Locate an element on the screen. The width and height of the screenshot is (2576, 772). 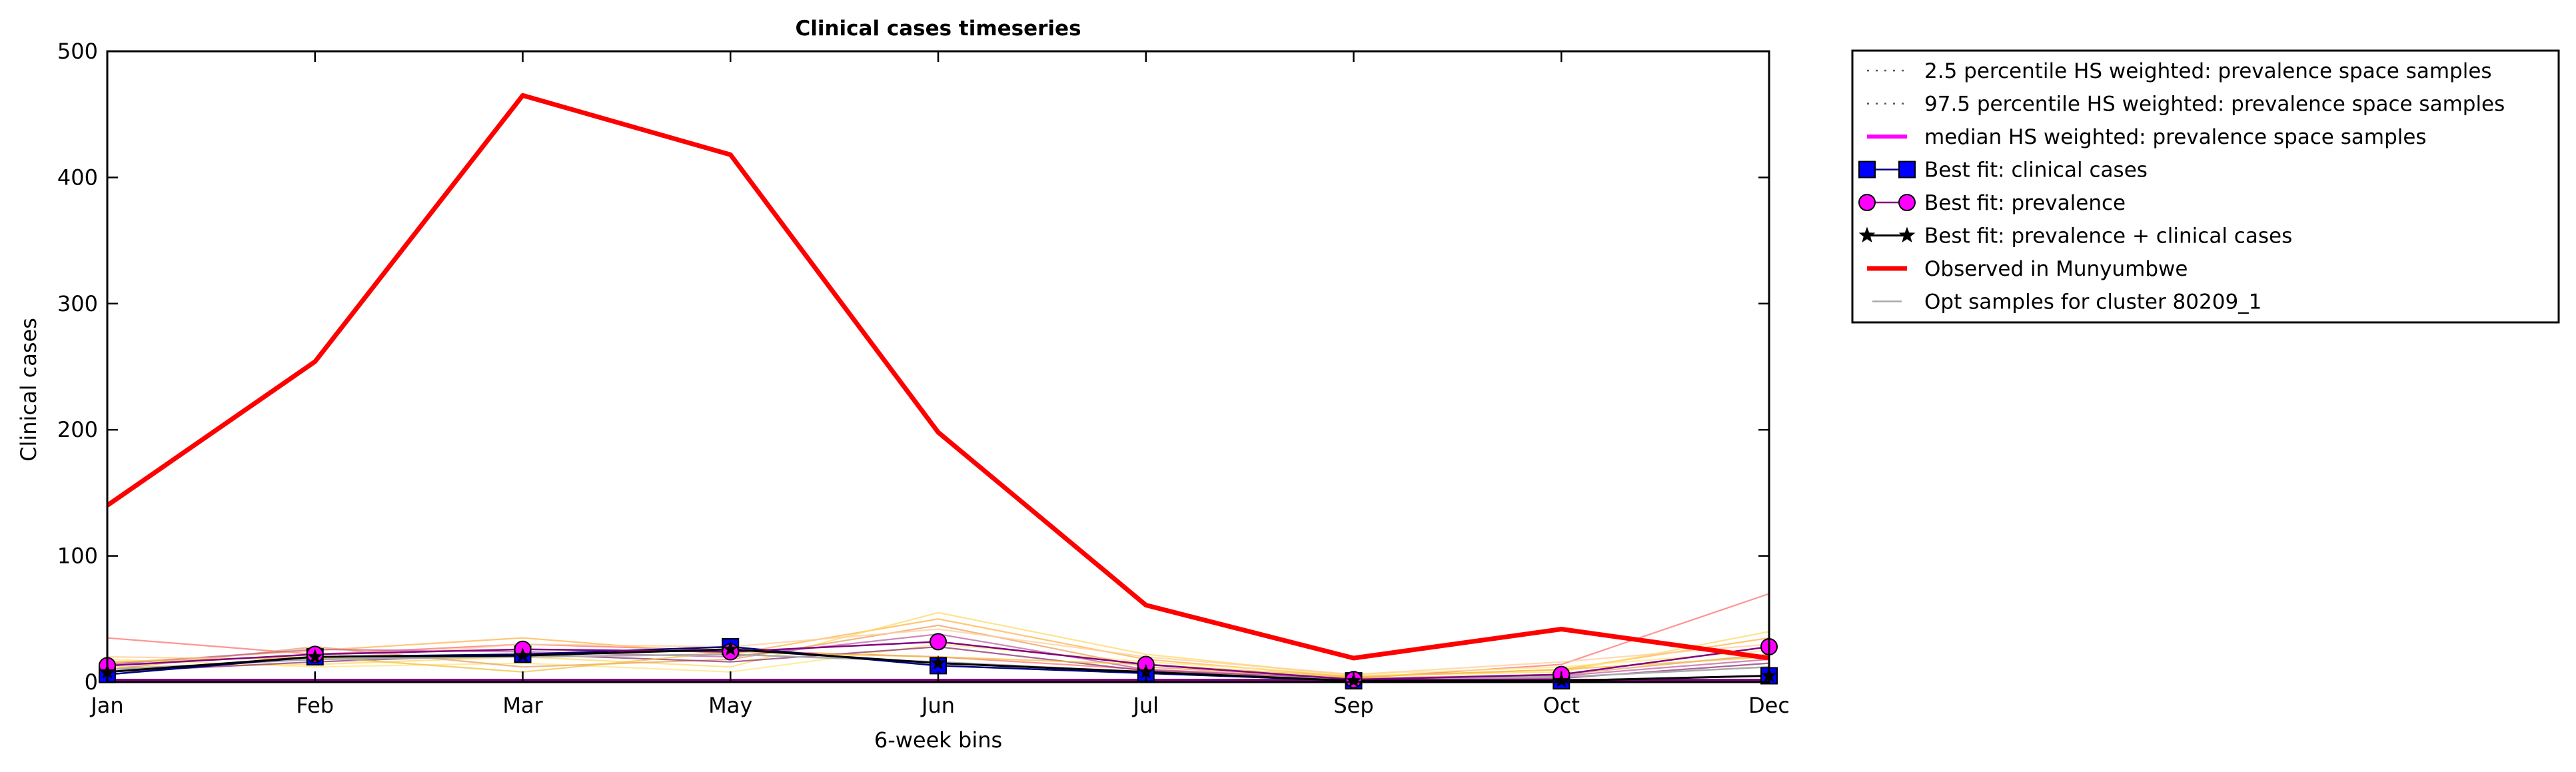
best-fit-prevalence-marker is located at coordinates (939, 642).